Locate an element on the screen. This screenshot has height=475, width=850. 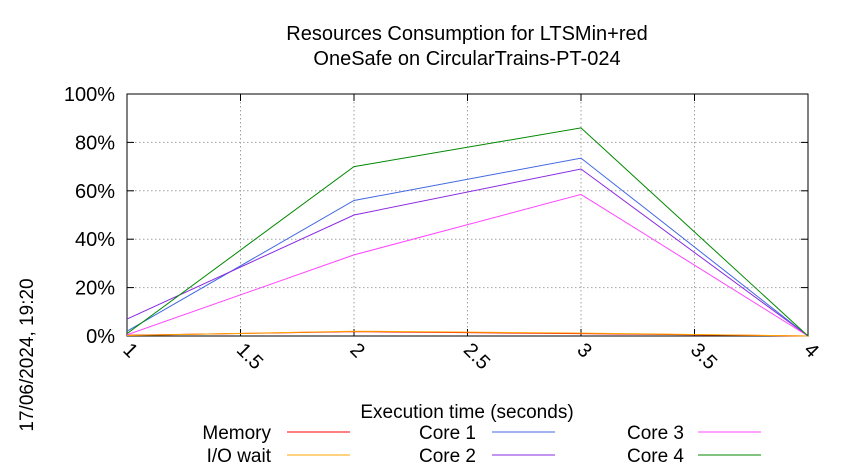
y-tick-label: 0% is located at coordinates (100, 337).